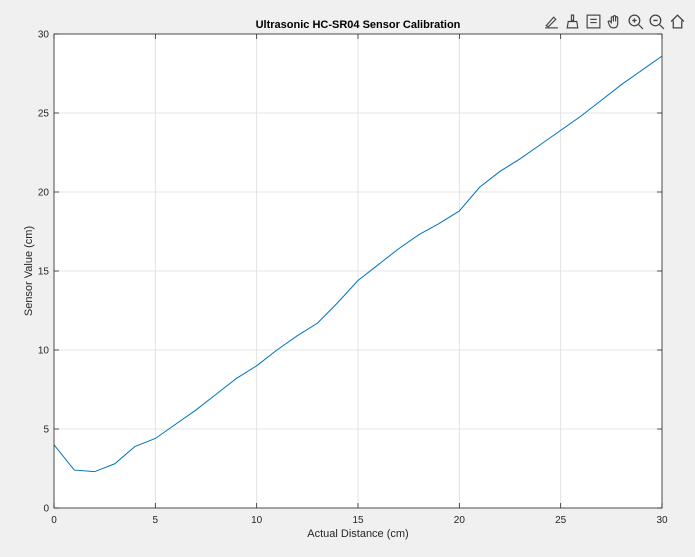  Describe the element at coordinates (46, 509) in the screenshot. I see `y-tick-label: 0` at that location.